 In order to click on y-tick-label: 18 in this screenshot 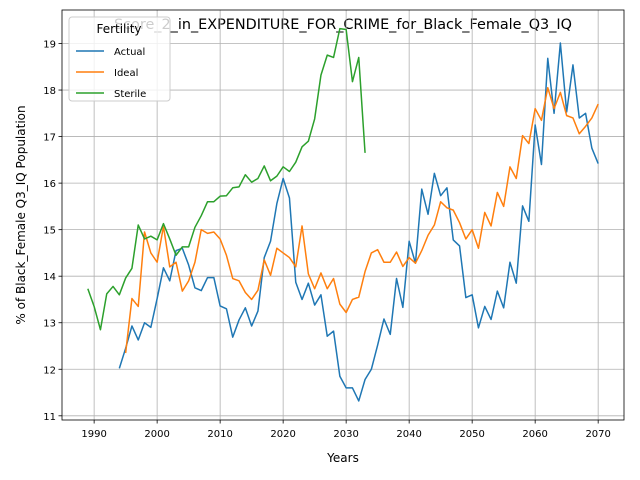, I will do `click(49, 91)`.